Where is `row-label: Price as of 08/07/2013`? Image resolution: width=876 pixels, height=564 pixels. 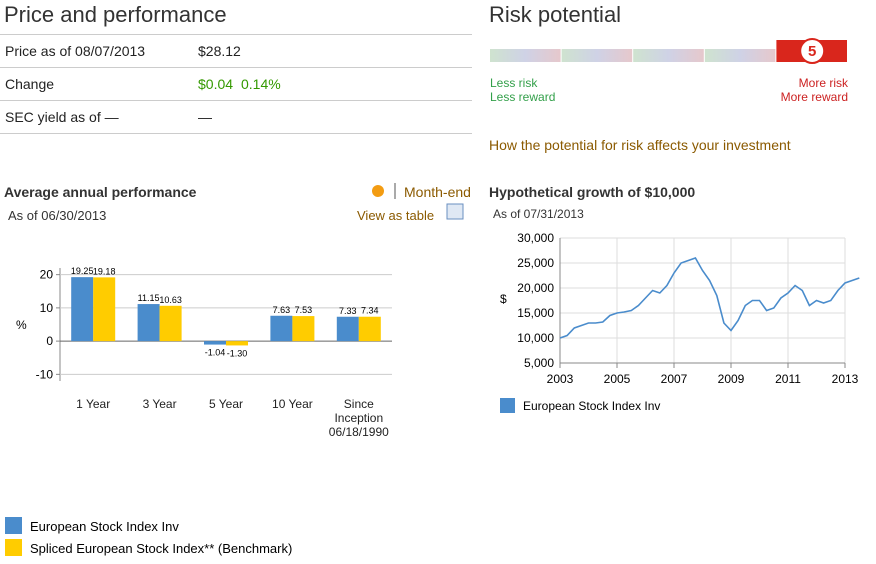 row-label: Price as of 08/07/2013 is located at coordinates (75, 51).